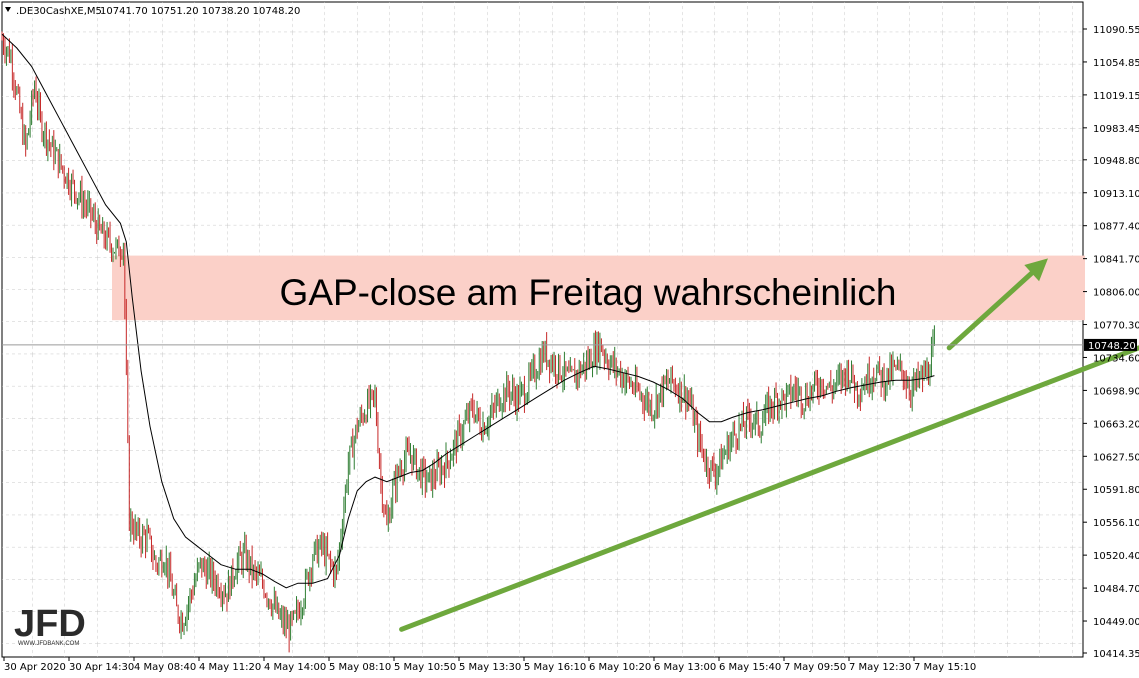  What do you see at coordinates (1116, 63) in the screenshot?
I see `y-tick-label: 11054.85` at bounding box center [1116, 63].